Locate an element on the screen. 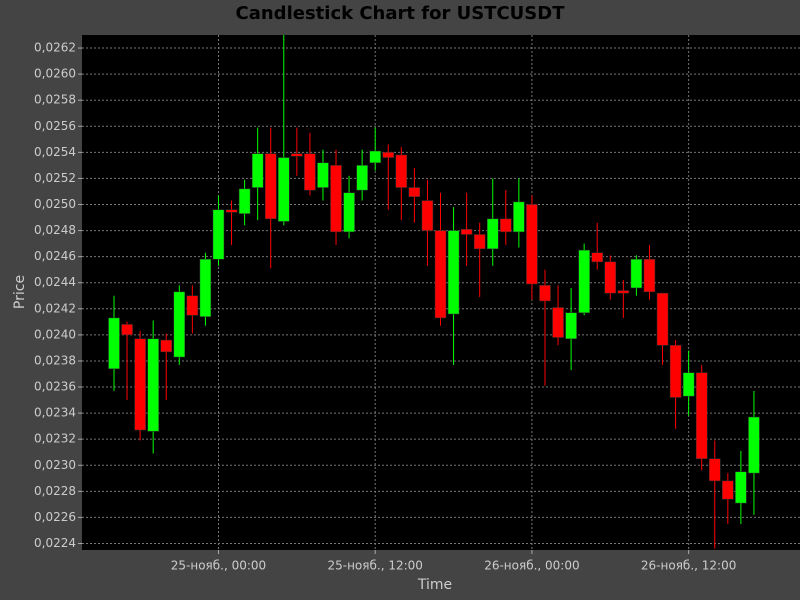  y-tick-label: 0,0226 is located at coordinates (55, 517).